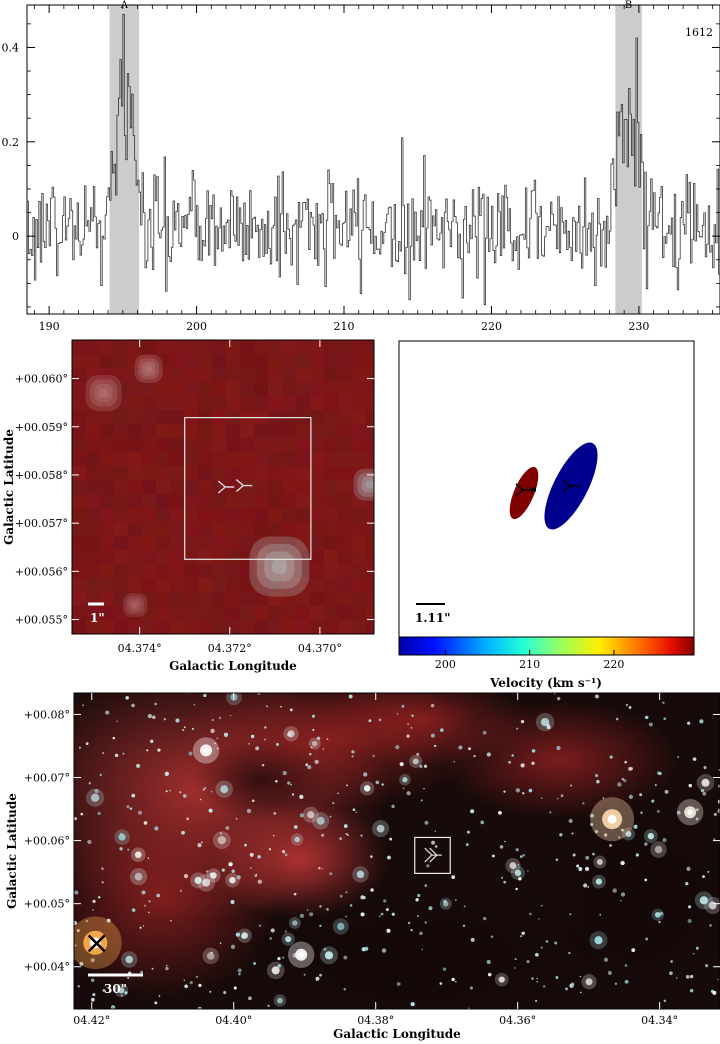  I want to click on wide-y-tick-label: +00.05°, so click(47, 904).